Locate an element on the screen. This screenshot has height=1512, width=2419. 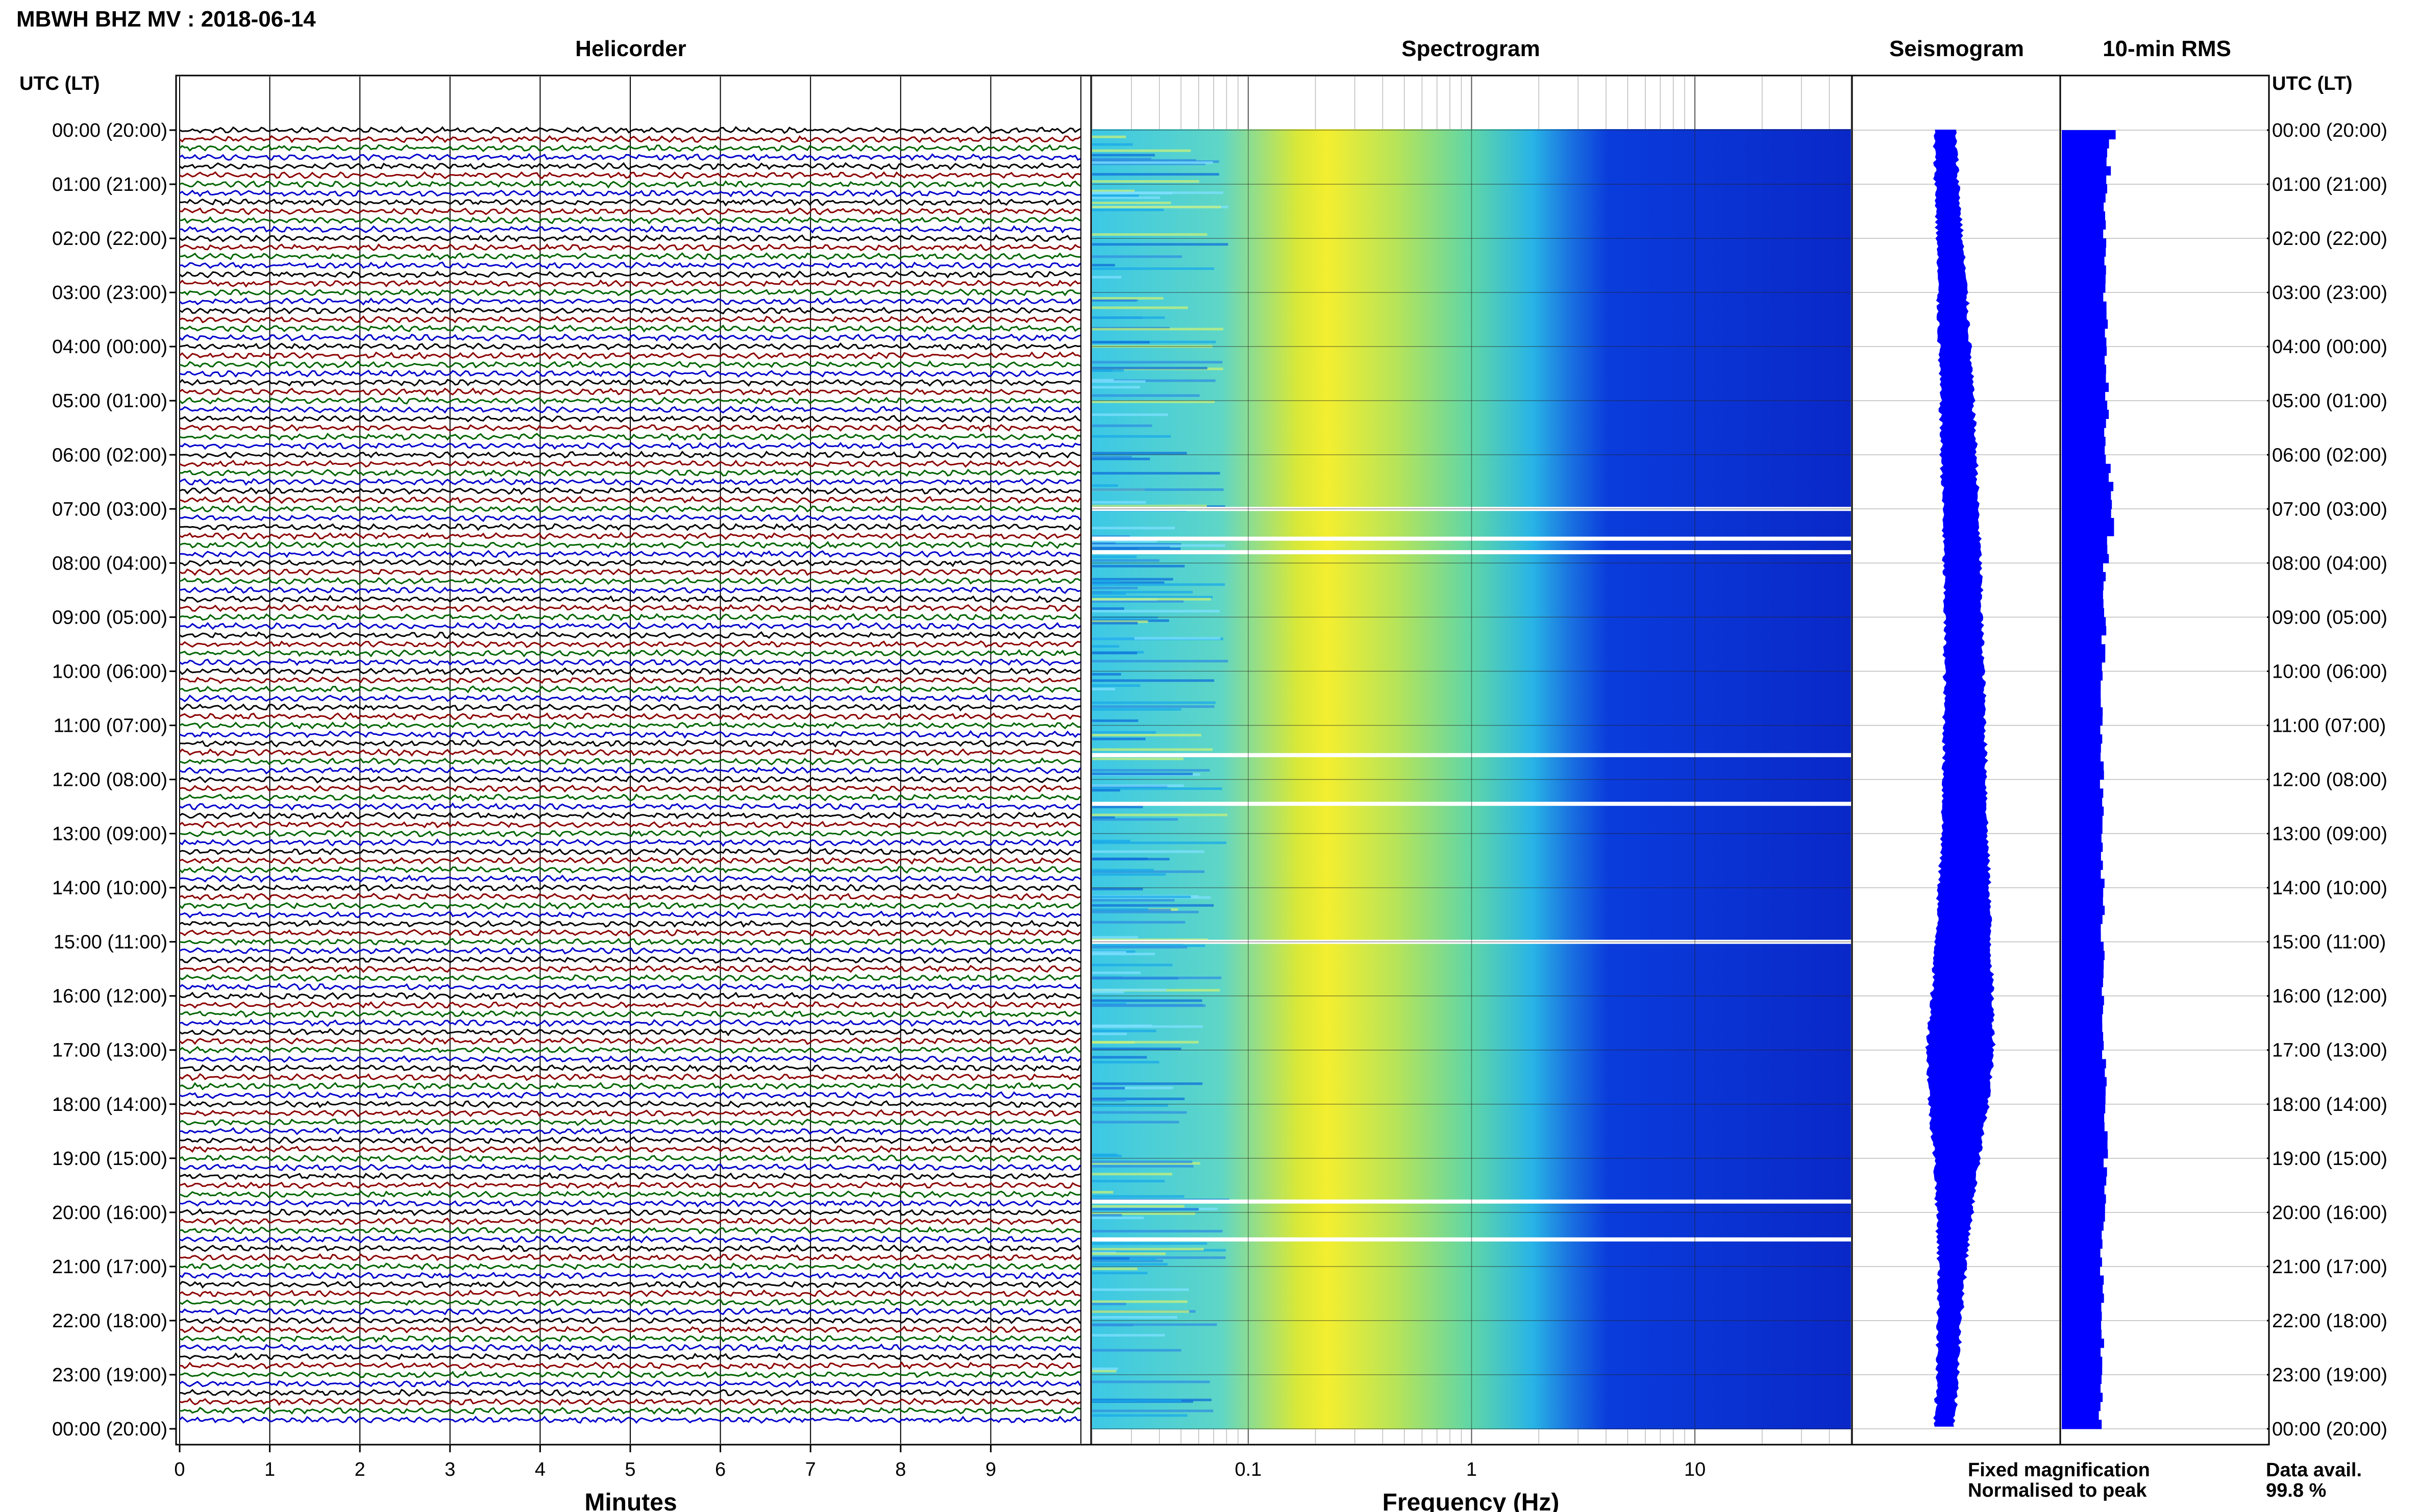
rms-panel is located at coordinates (2164, 760).